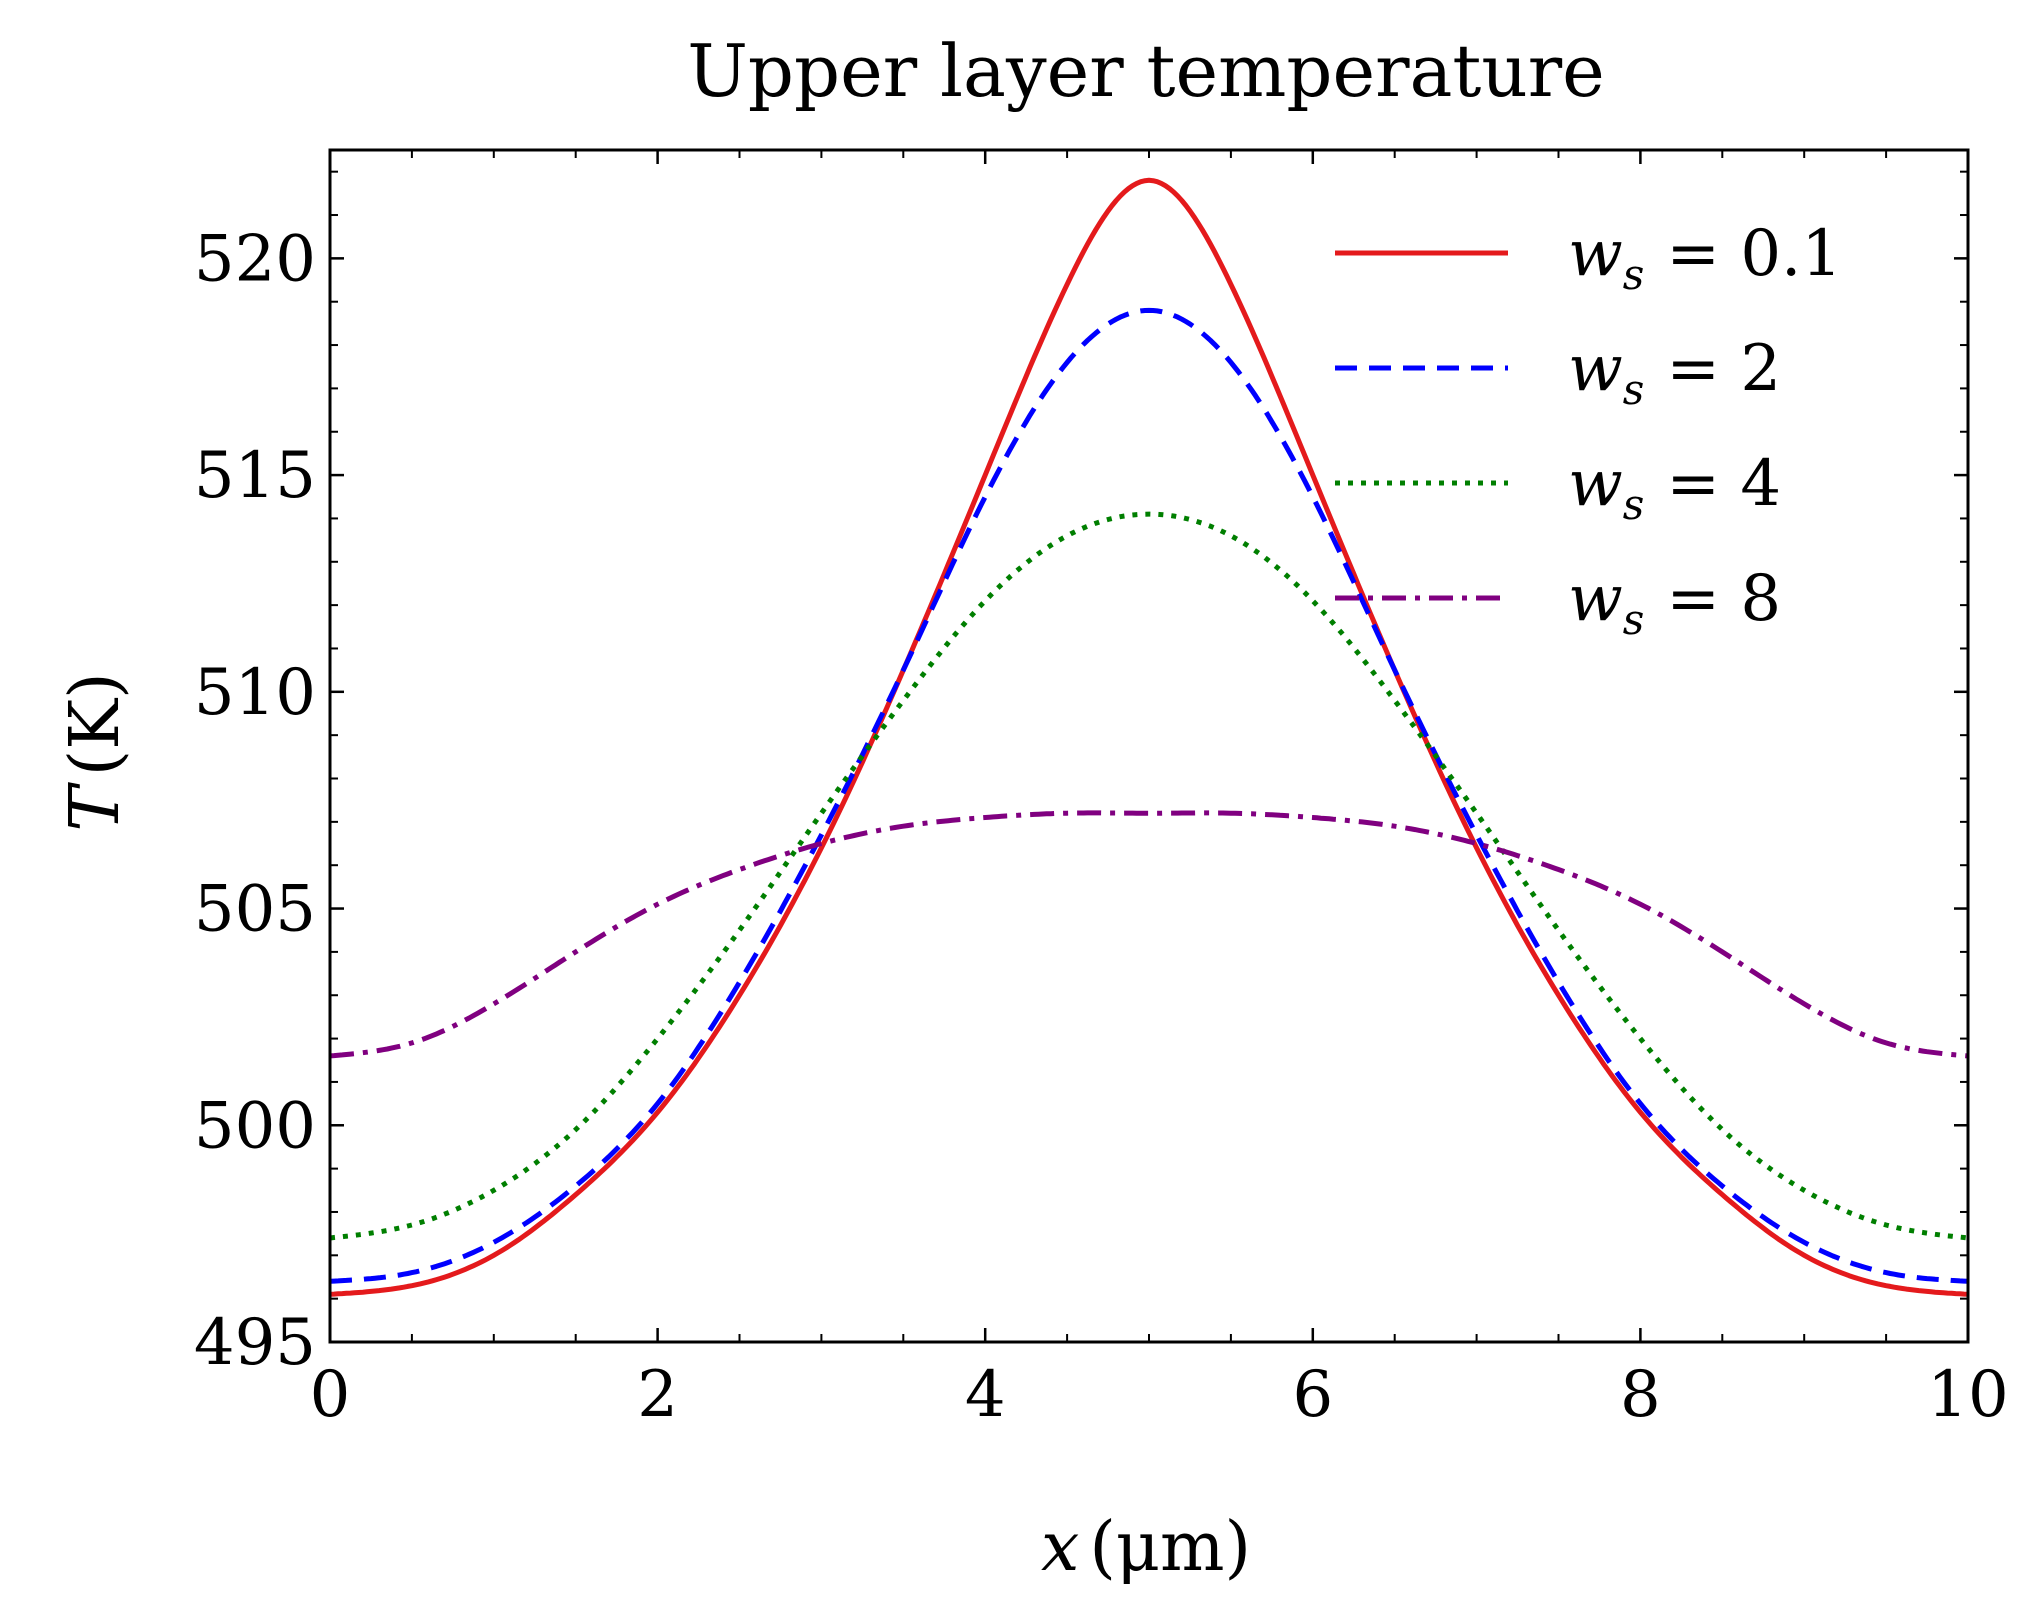  Describe the element at coordinates (657, 1395) in the screenshot. I see `x-tick-label: 2` at that location.